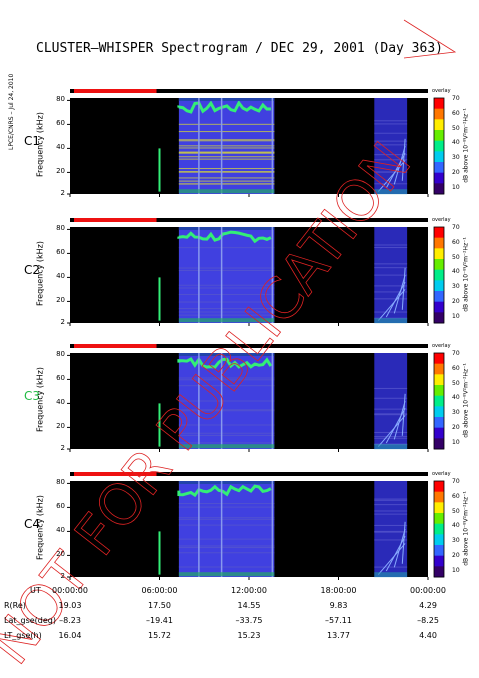 The image size is (479, 678). What do you see at coordinates (456, 526) in the screenshot?
I see `colorbar-tick-label: 40` at bounding box center [456, 526].